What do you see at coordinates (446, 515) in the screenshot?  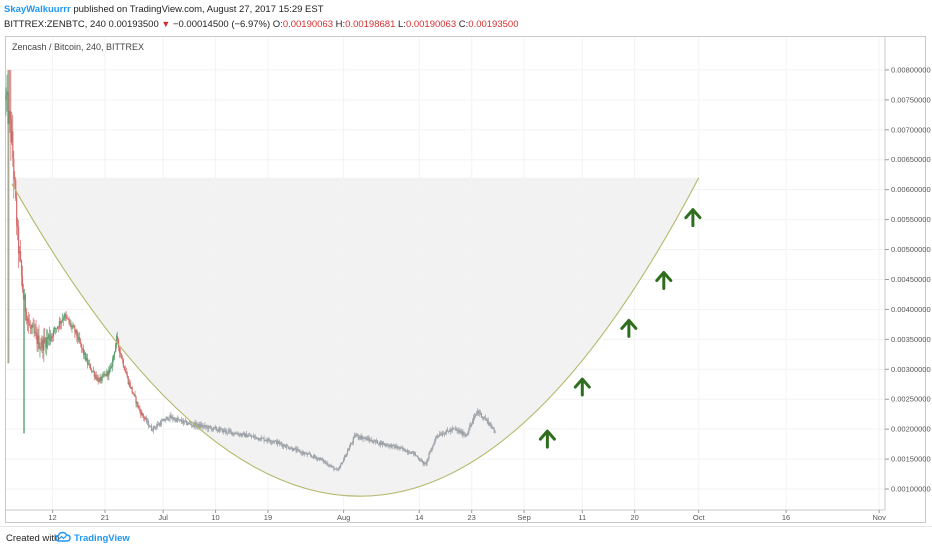 I see `time-axis: 12 21 Jul 10 19 Aug 14 23 Sep 11 20 Oct 16 Nov` at bounding box center [446, 515].